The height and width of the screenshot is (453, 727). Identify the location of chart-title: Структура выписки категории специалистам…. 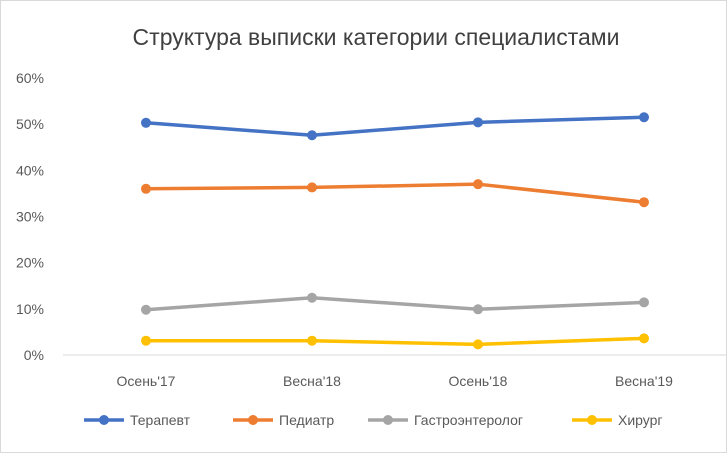
(376, 37).